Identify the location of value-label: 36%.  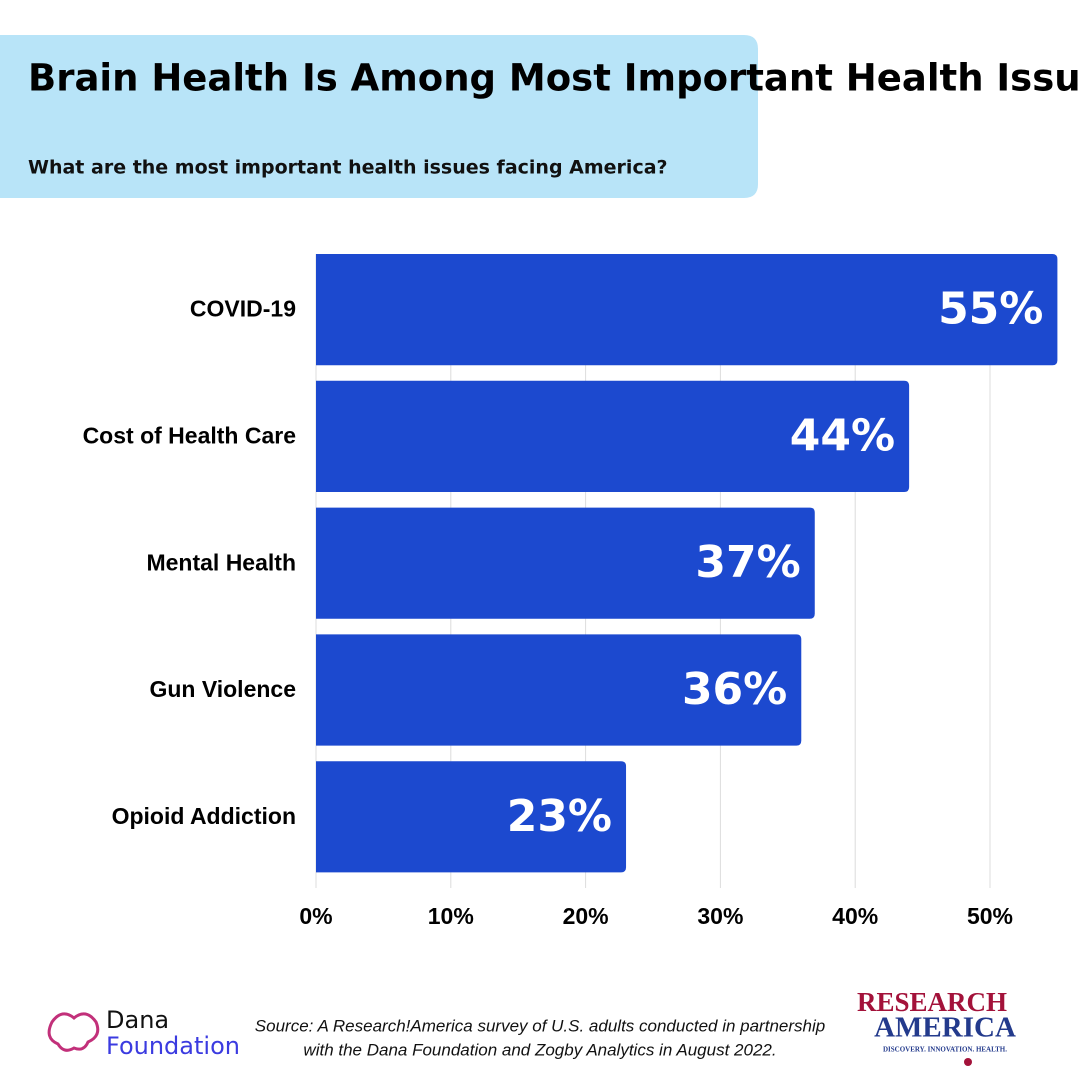
(734, 689).